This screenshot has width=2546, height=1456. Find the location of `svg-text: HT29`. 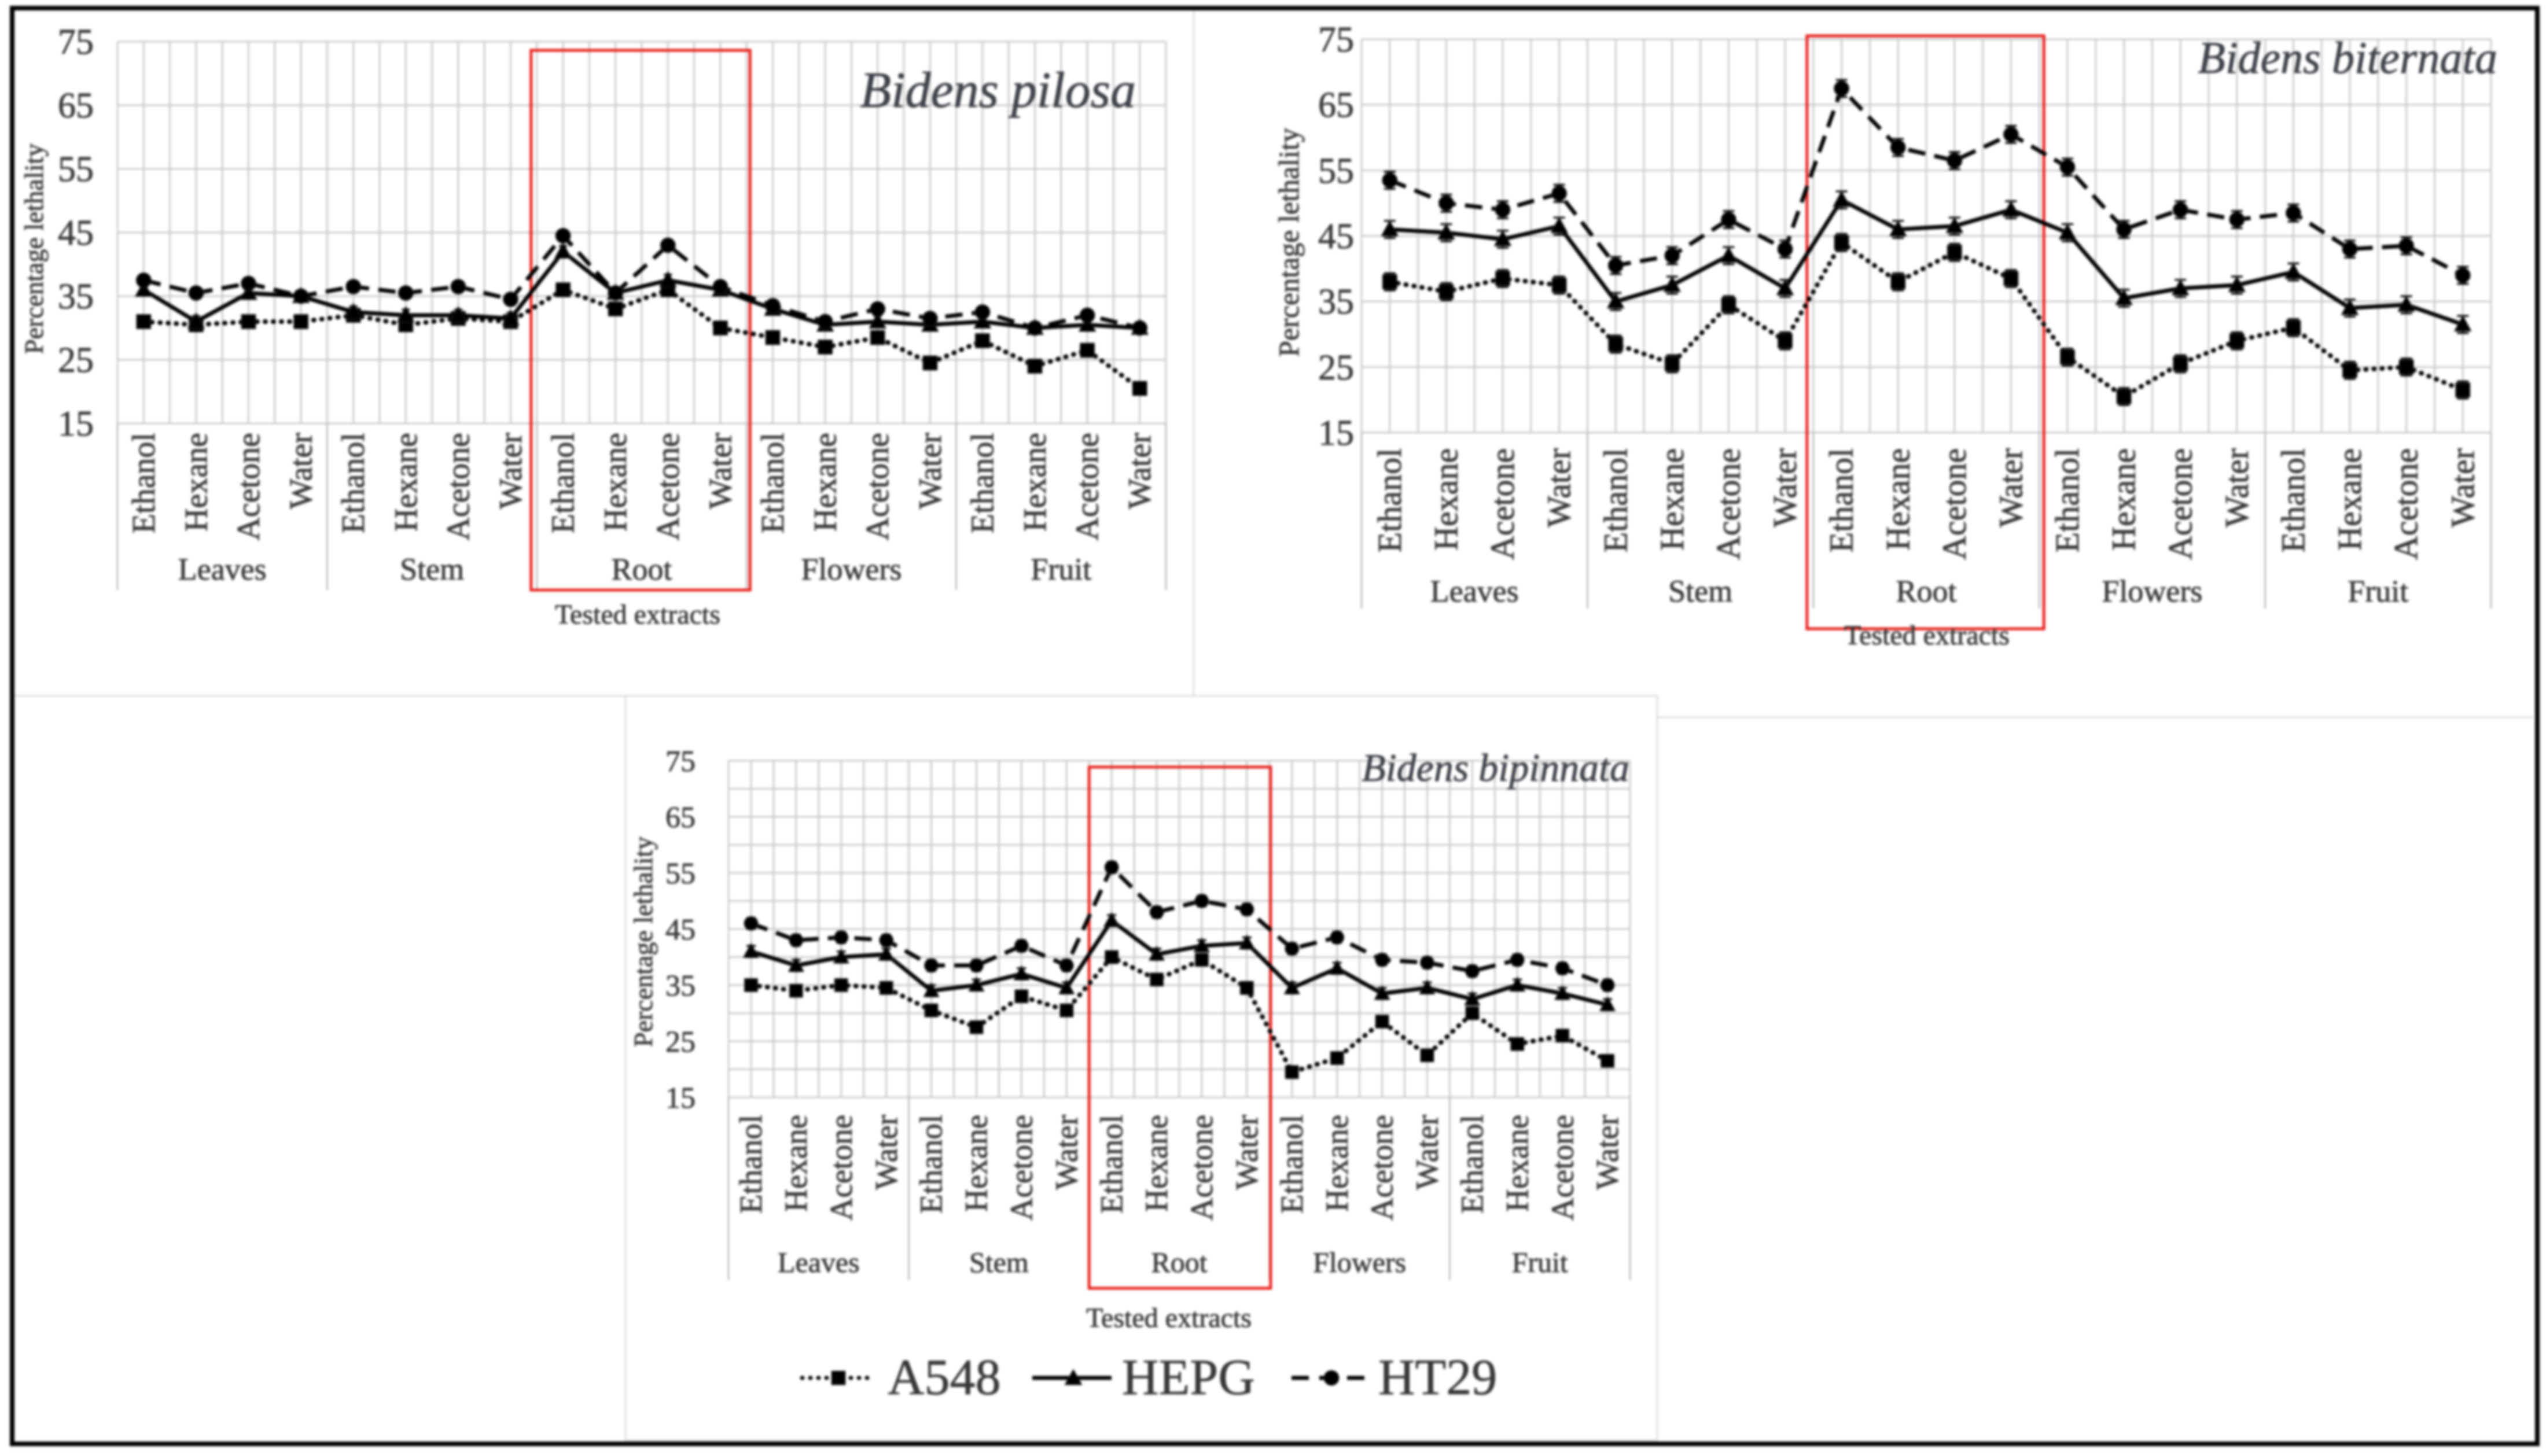

svg-text: HT29 is located at coordinates (1437, 1378).